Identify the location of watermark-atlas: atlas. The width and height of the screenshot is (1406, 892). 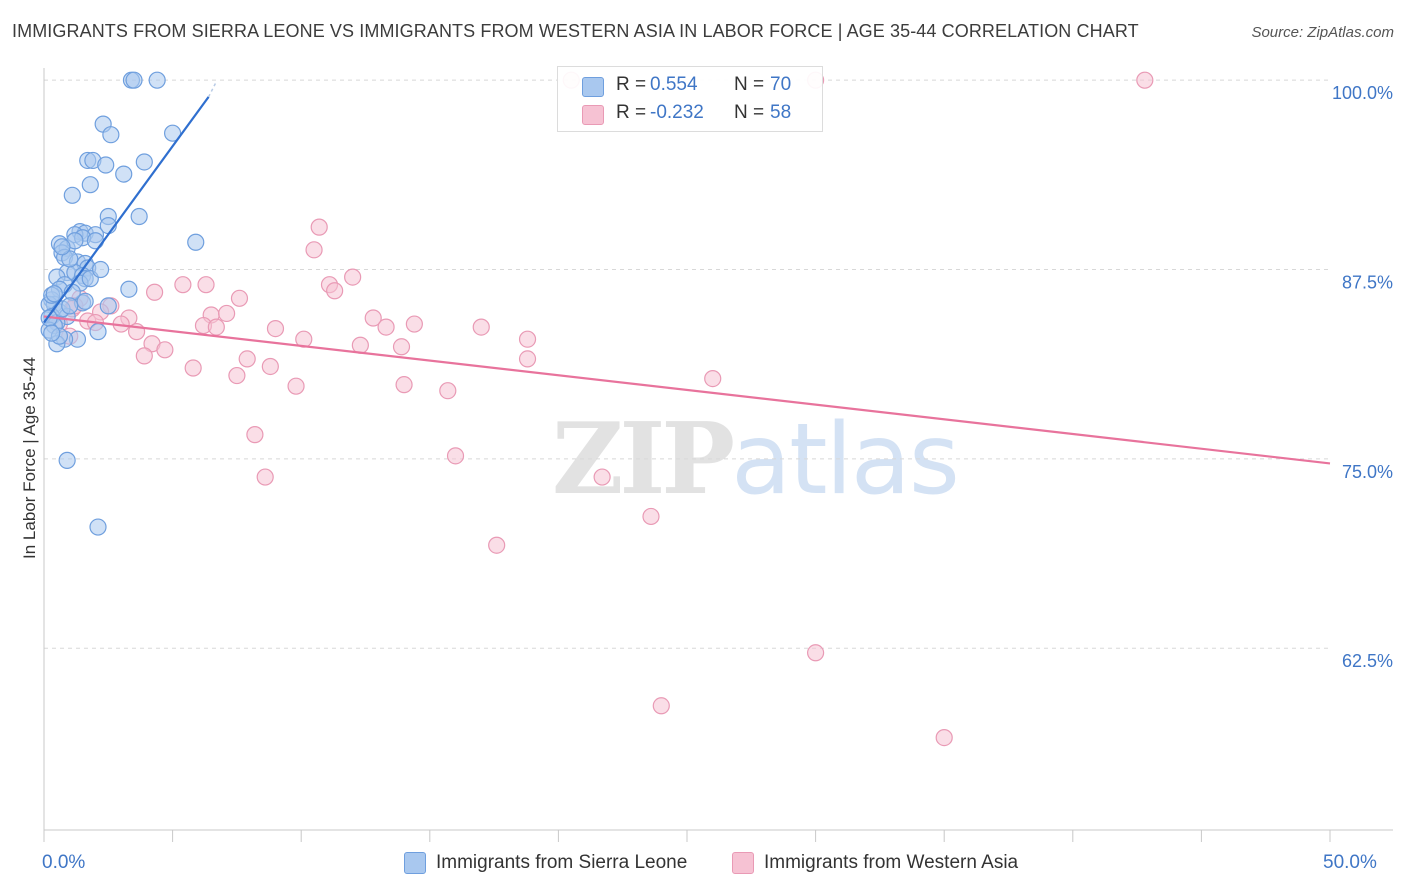
(845, 460).